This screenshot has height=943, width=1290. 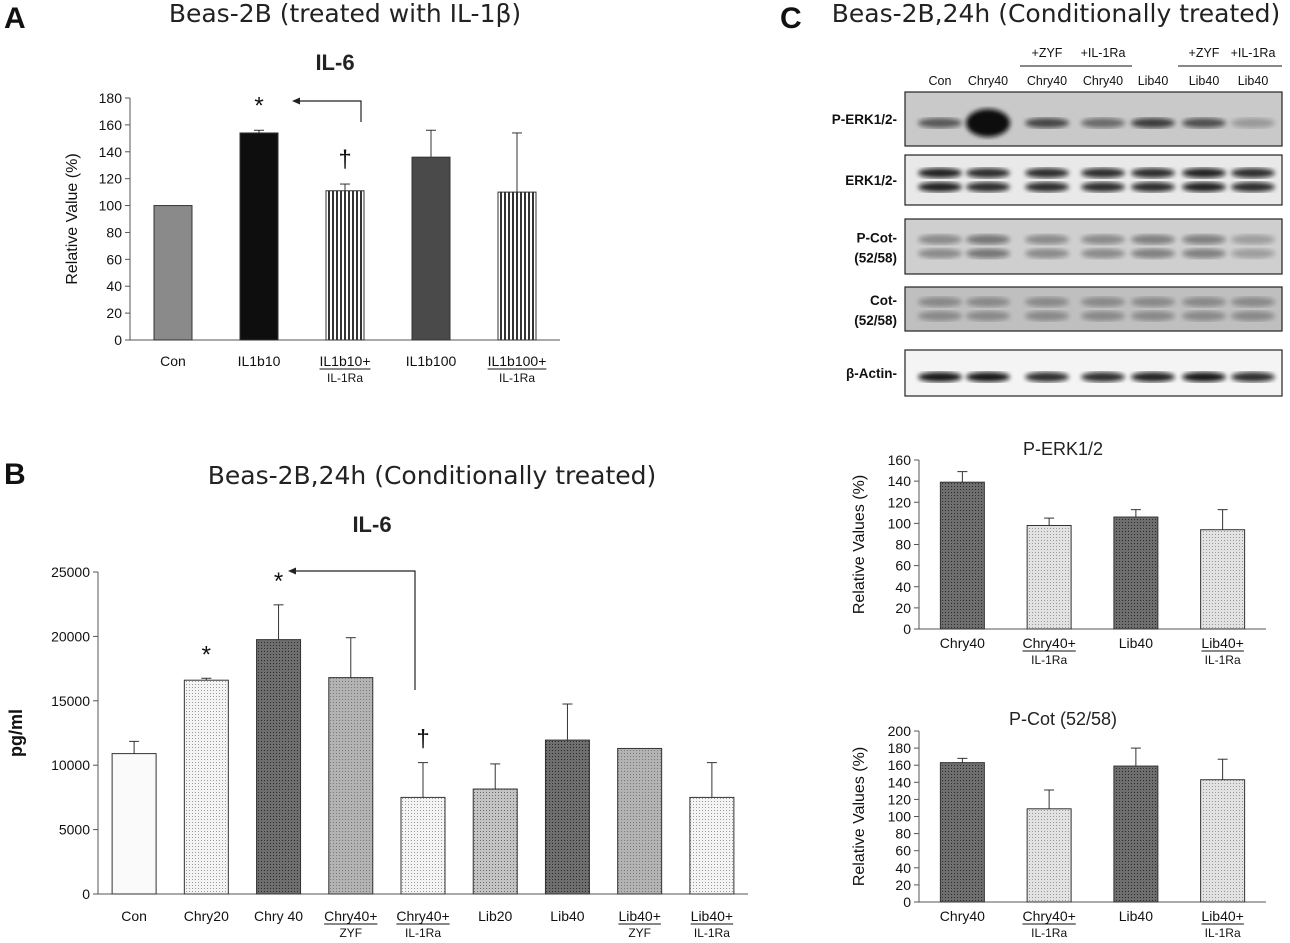 I want to click on y-tick-label: 25000, so click(x=70, y=572).